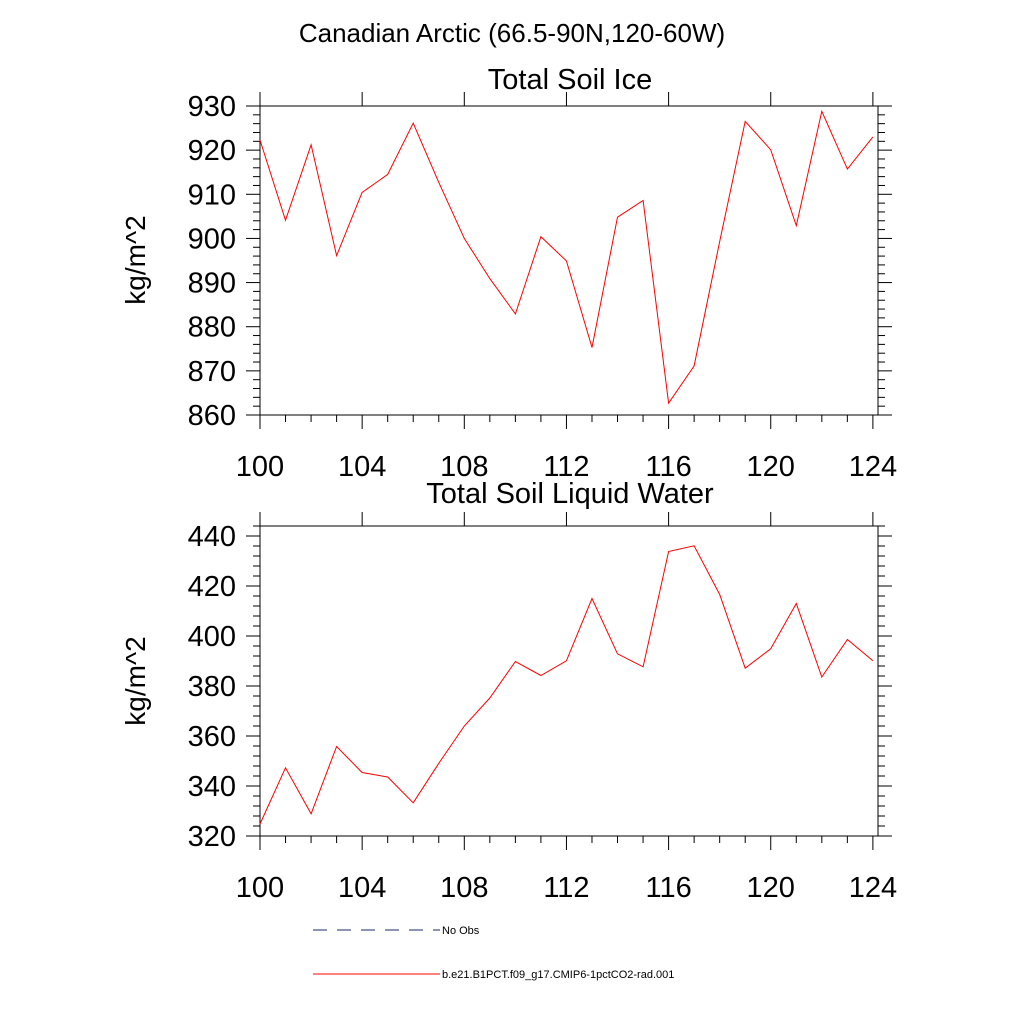 This screenshot has width=1024, height=1024. What do you see at coordinates (212, 787) in the screenshot?
I see `y-tick-label: 340` at bounding box center [212, 787].